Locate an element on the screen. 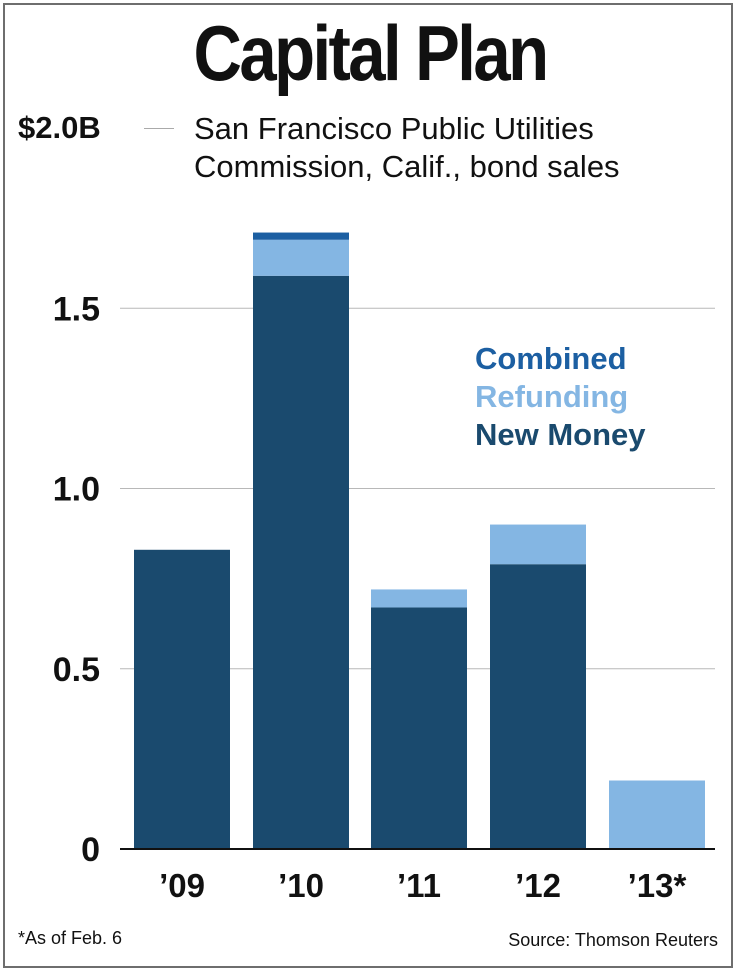 The height and width of the screenshot is (975, 740). legend-item: Refunding is located at coordinates (551, 396).